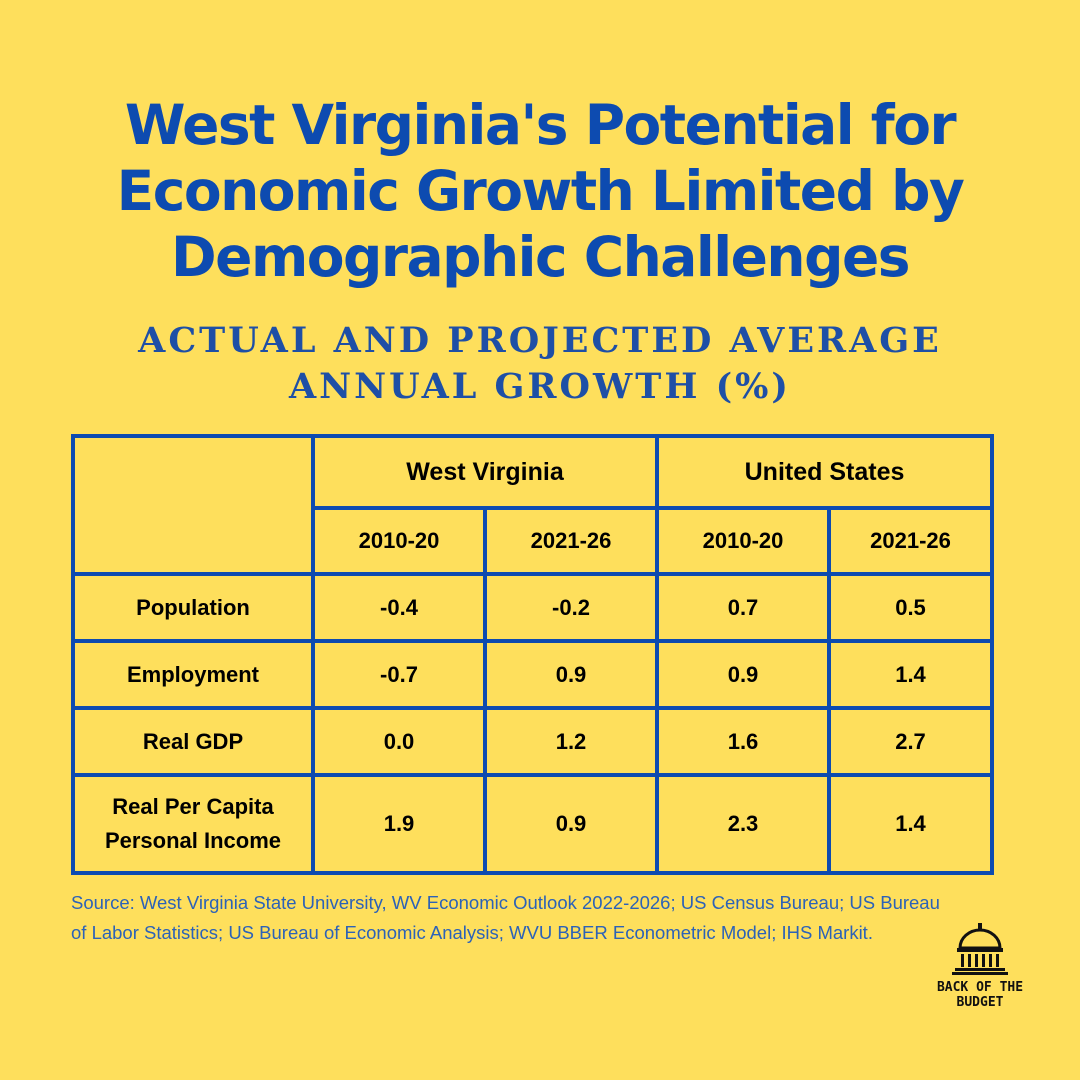  What do you see at coordinates (541, 257) in the screenshot?
I see `title-line-3: Demographic Challenges` at bounding box center [541, 257].